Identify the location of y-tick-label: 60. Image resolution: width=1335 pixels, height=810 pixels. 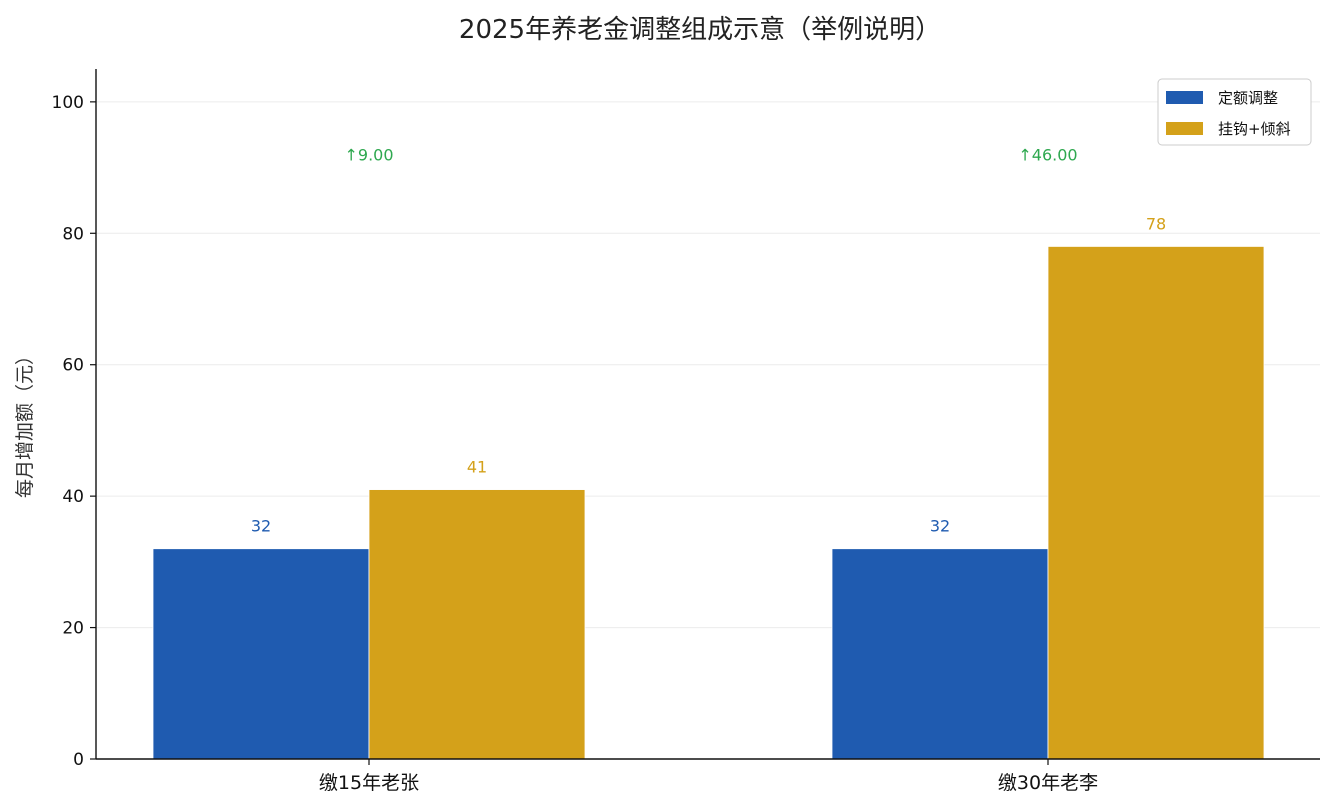
(73, 366).